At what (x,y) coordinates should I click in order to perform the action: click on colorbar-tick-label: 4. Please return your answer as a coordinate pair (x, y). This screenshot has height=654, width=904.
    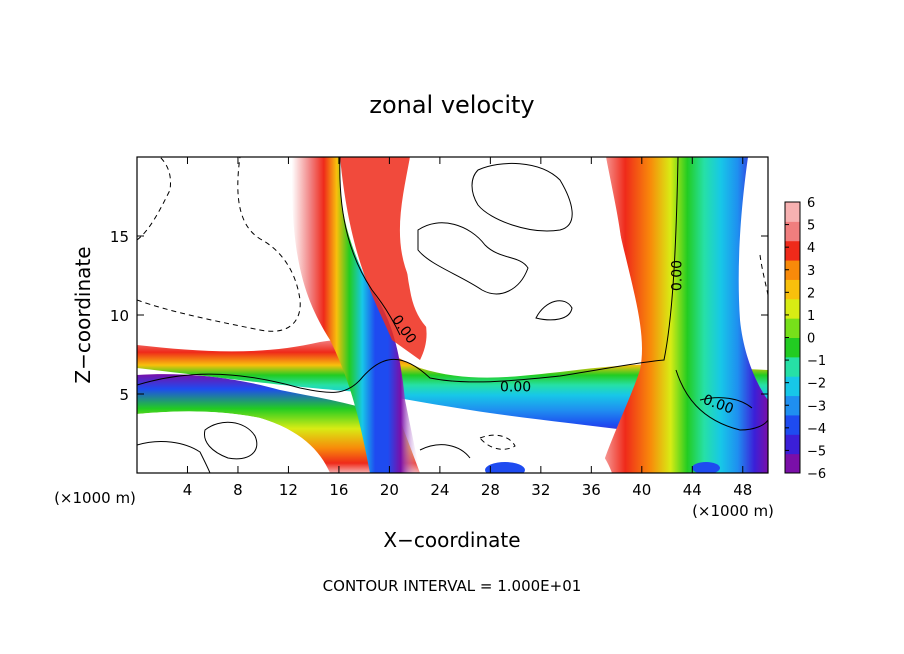
    Looking at the image, I should click on (811, 248).